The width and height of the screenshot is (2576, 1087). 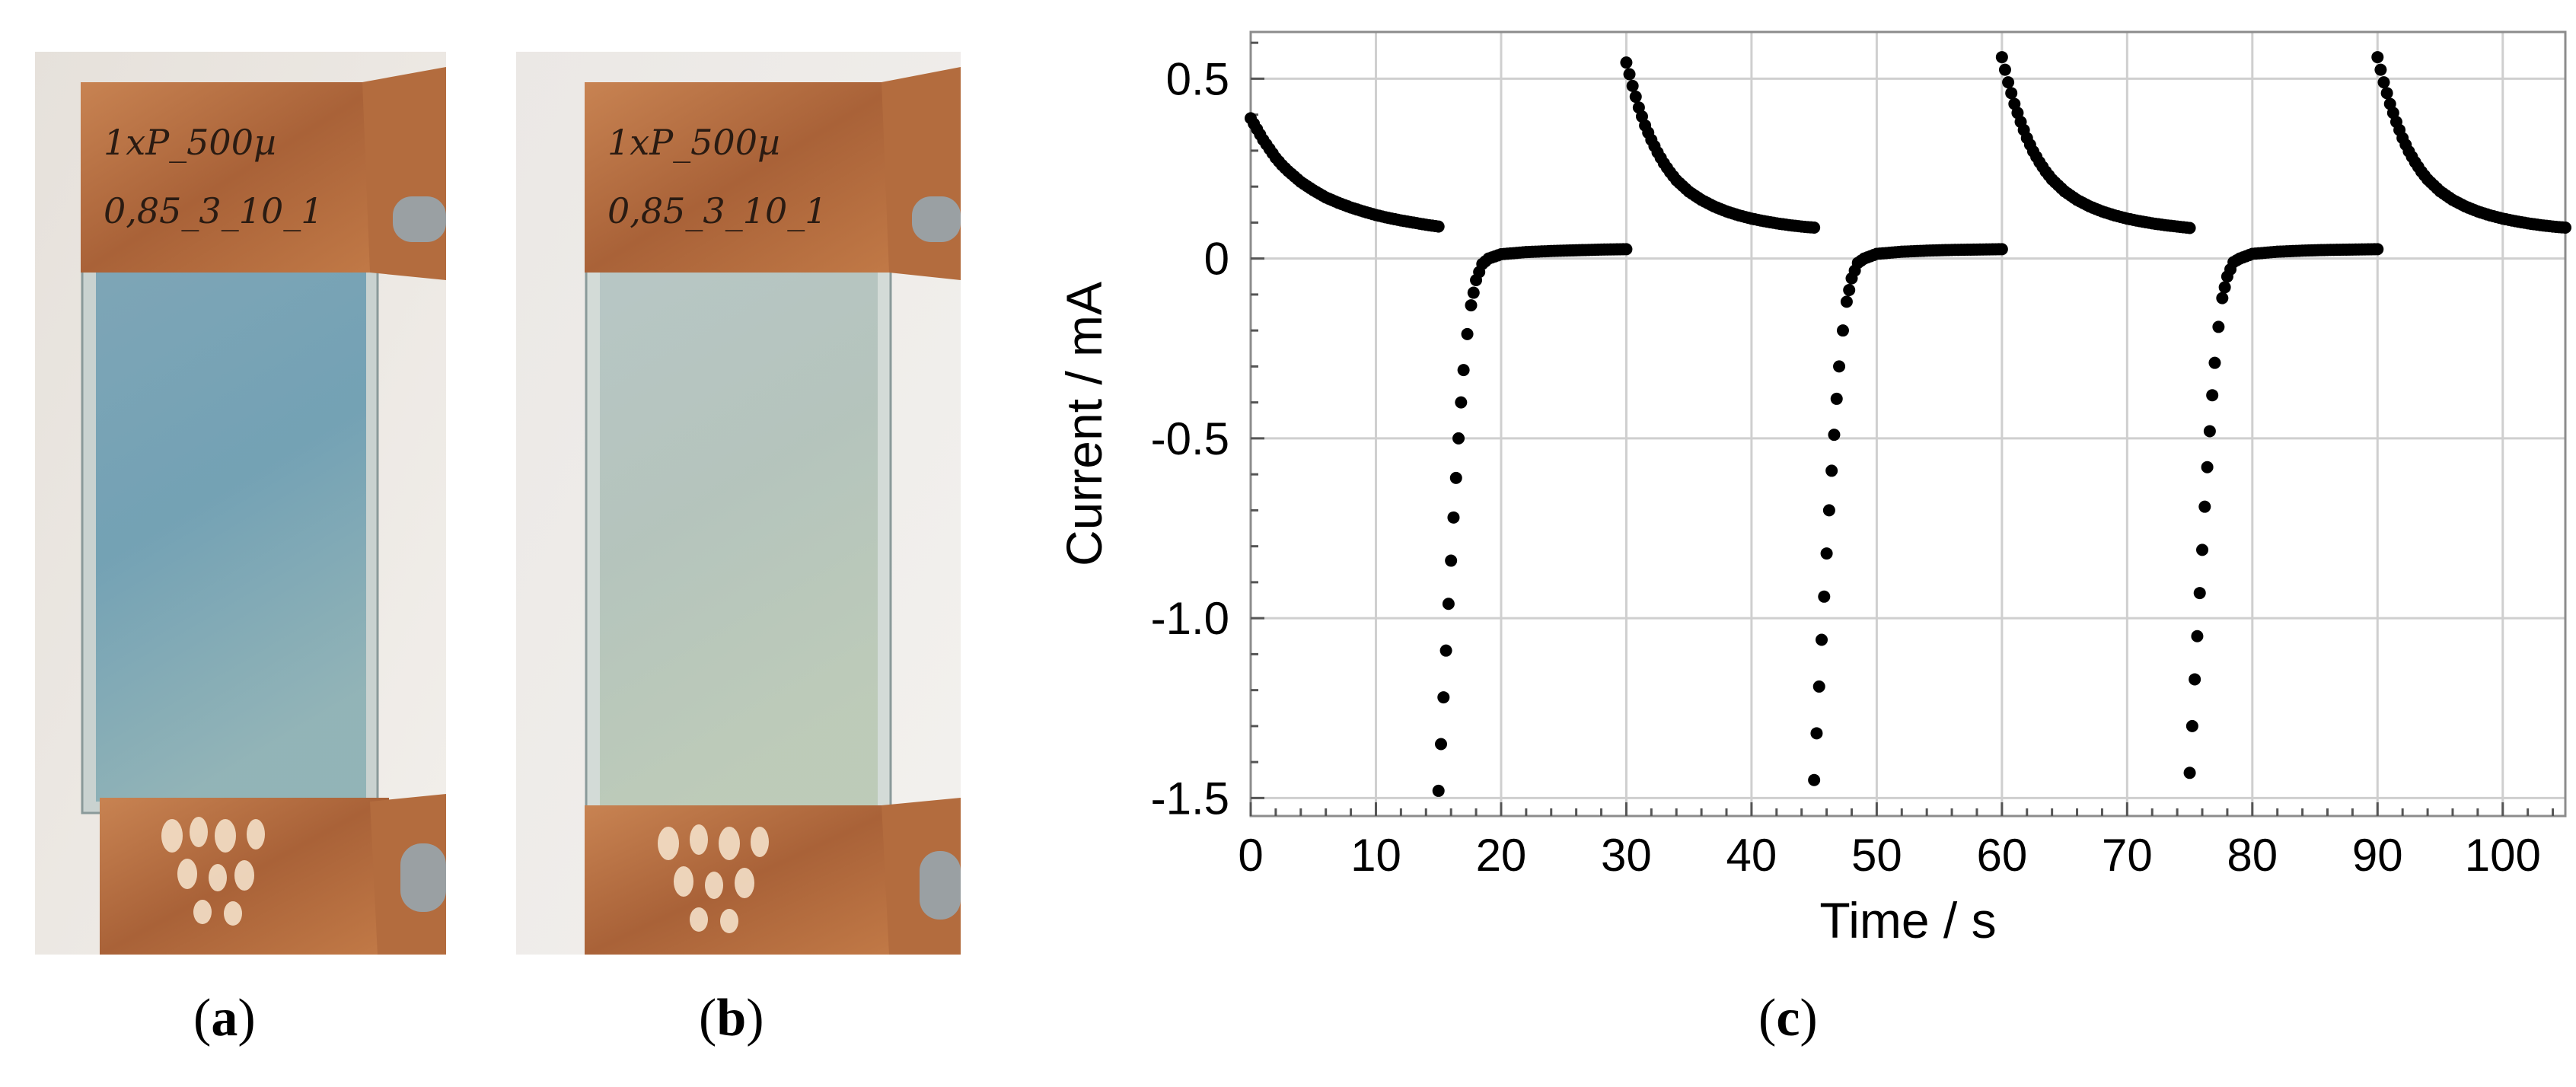 What do you see at coordinates (2252, 855) in the screenshot?
I see `x-tick-label: 80` at bounding box center [2252, 855].